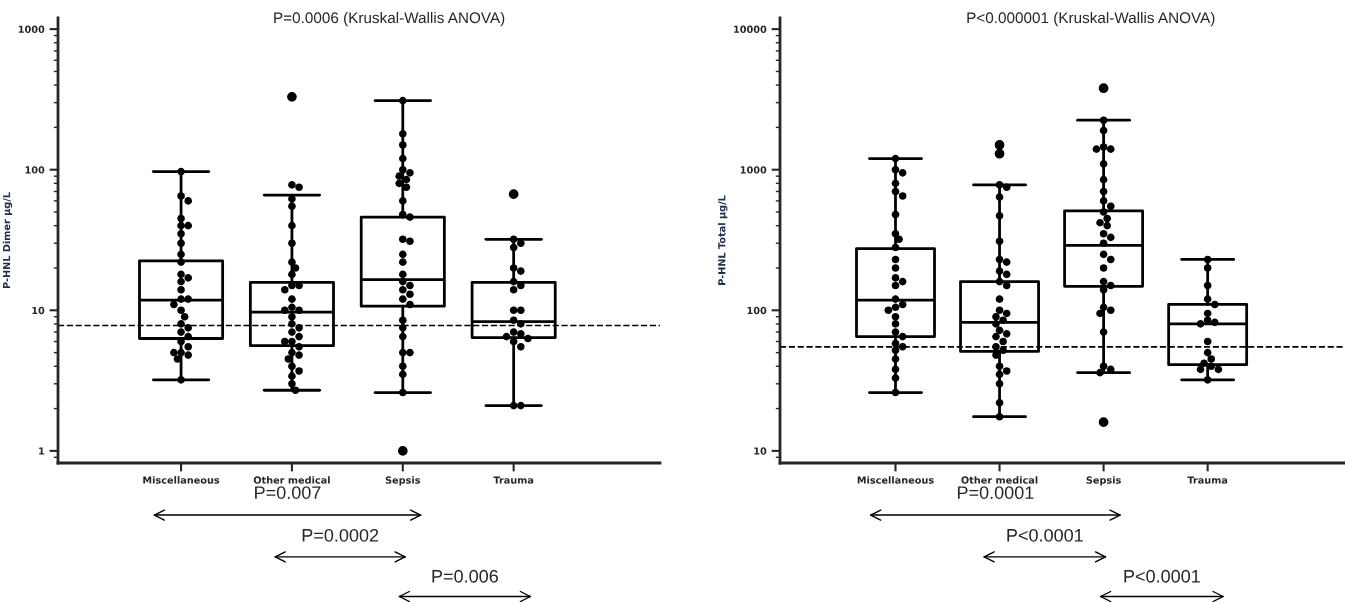 This screenshot has width=1345, height=602. What do you see at coordinates (7, 240) in the screenshot?
I see `y-axis-title: P-HNL Dimer μg/L` at bounding box center [7, 240].